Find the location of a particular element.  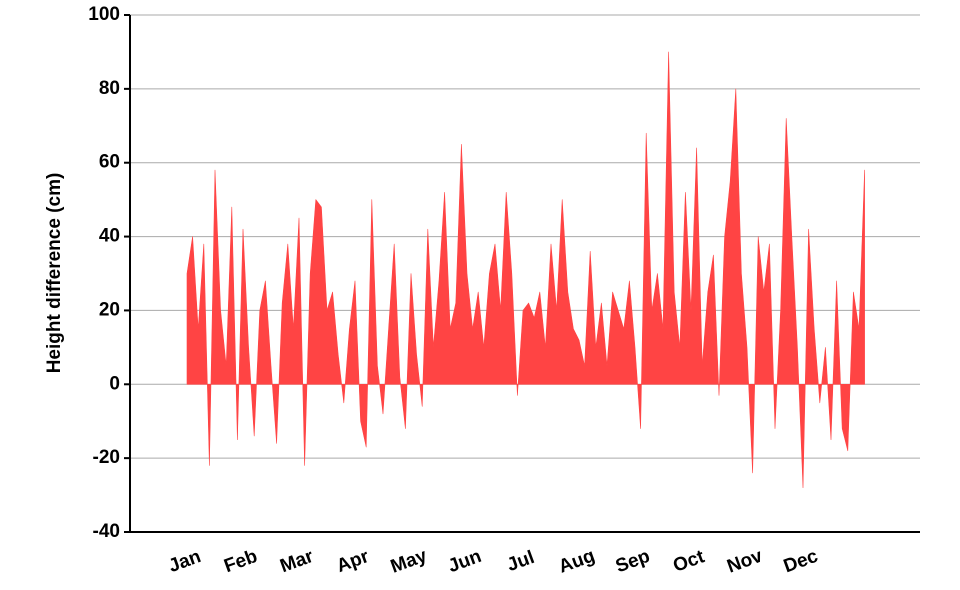

y-axis-label: Height difference (cm) is located at coordinates (54, 273).